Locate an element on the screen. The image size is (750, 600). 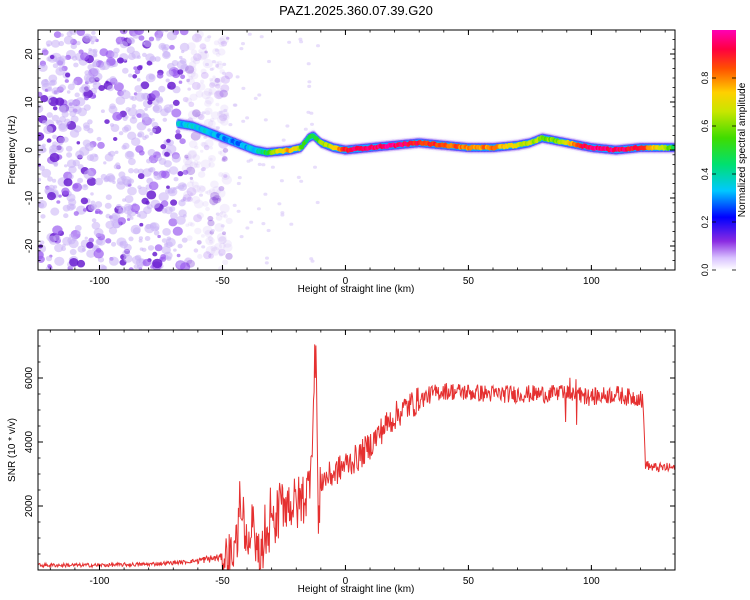
y-tick-label: 10 is located at coordinates (29, 102).